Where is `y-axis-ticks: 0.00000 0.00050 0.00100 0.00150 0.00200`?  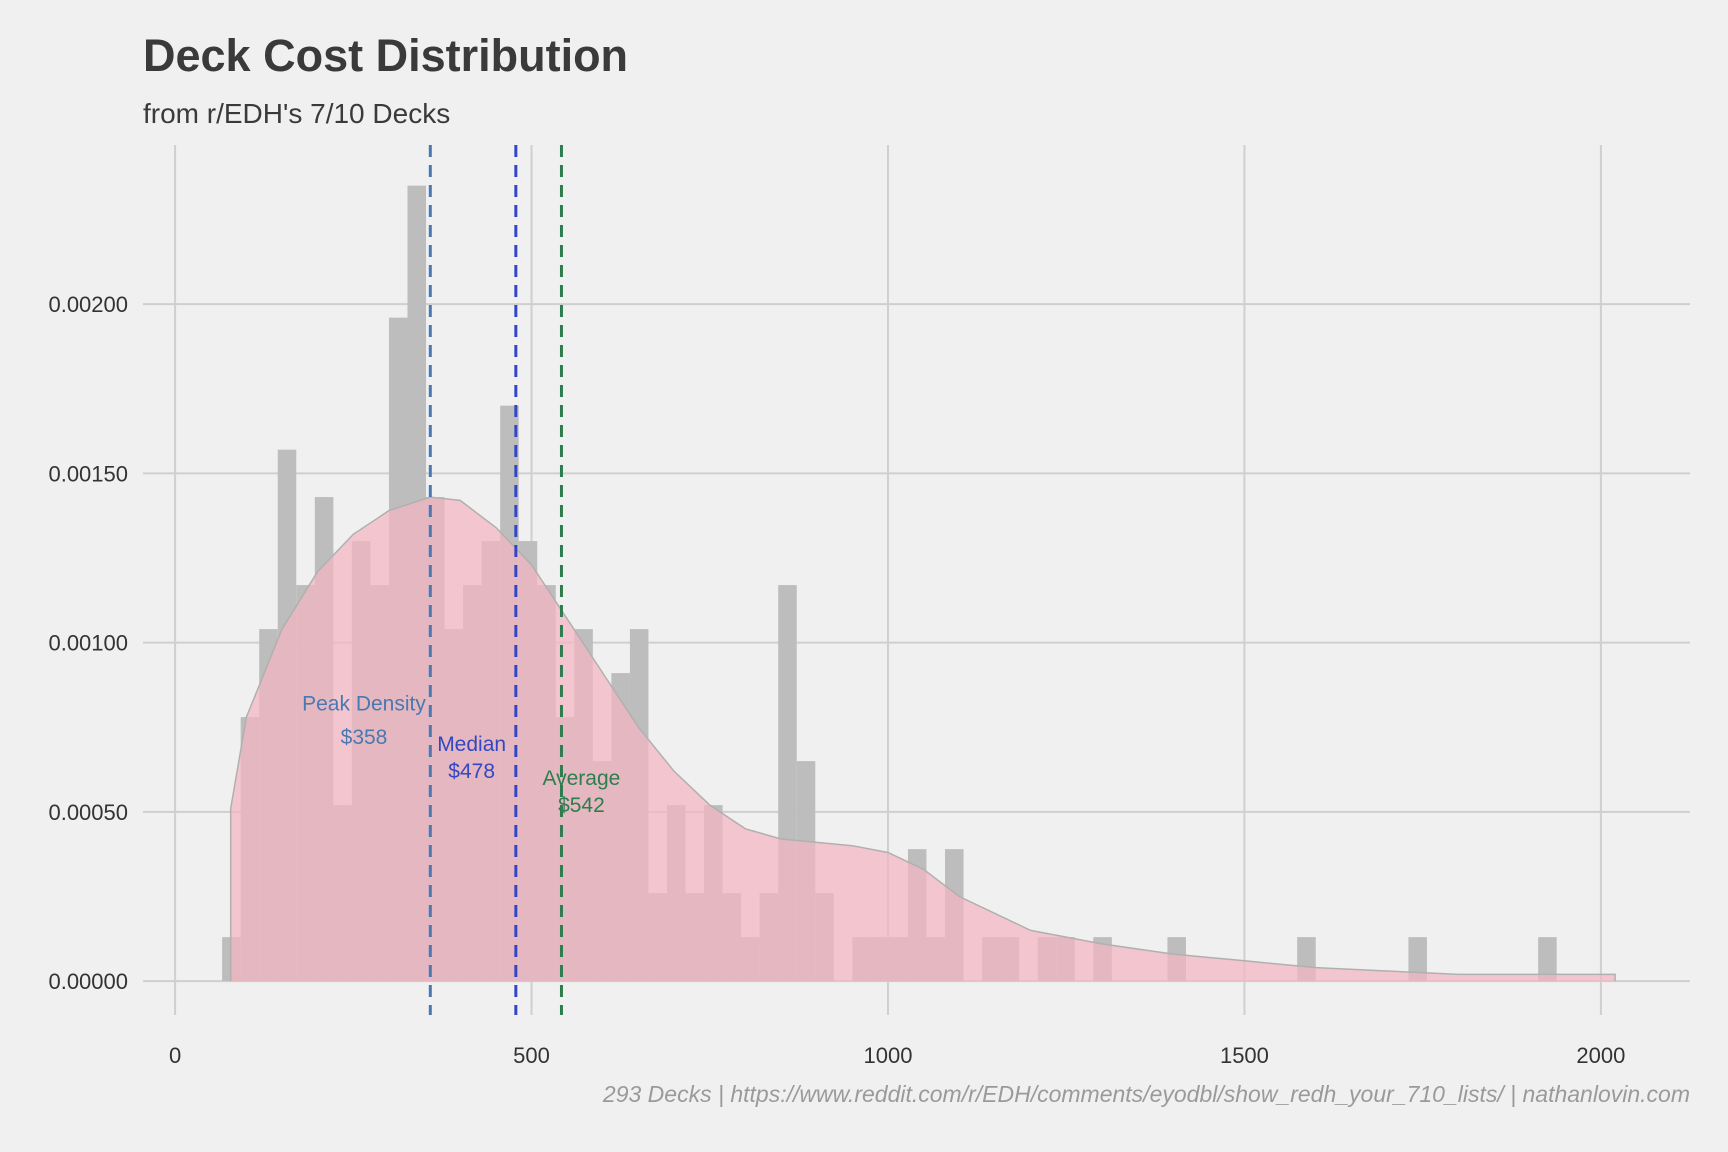
y-axis-ticks: 0.00000 0.00050 0.00100 0.00150 0.00200 is located at coordinates (88, 643).